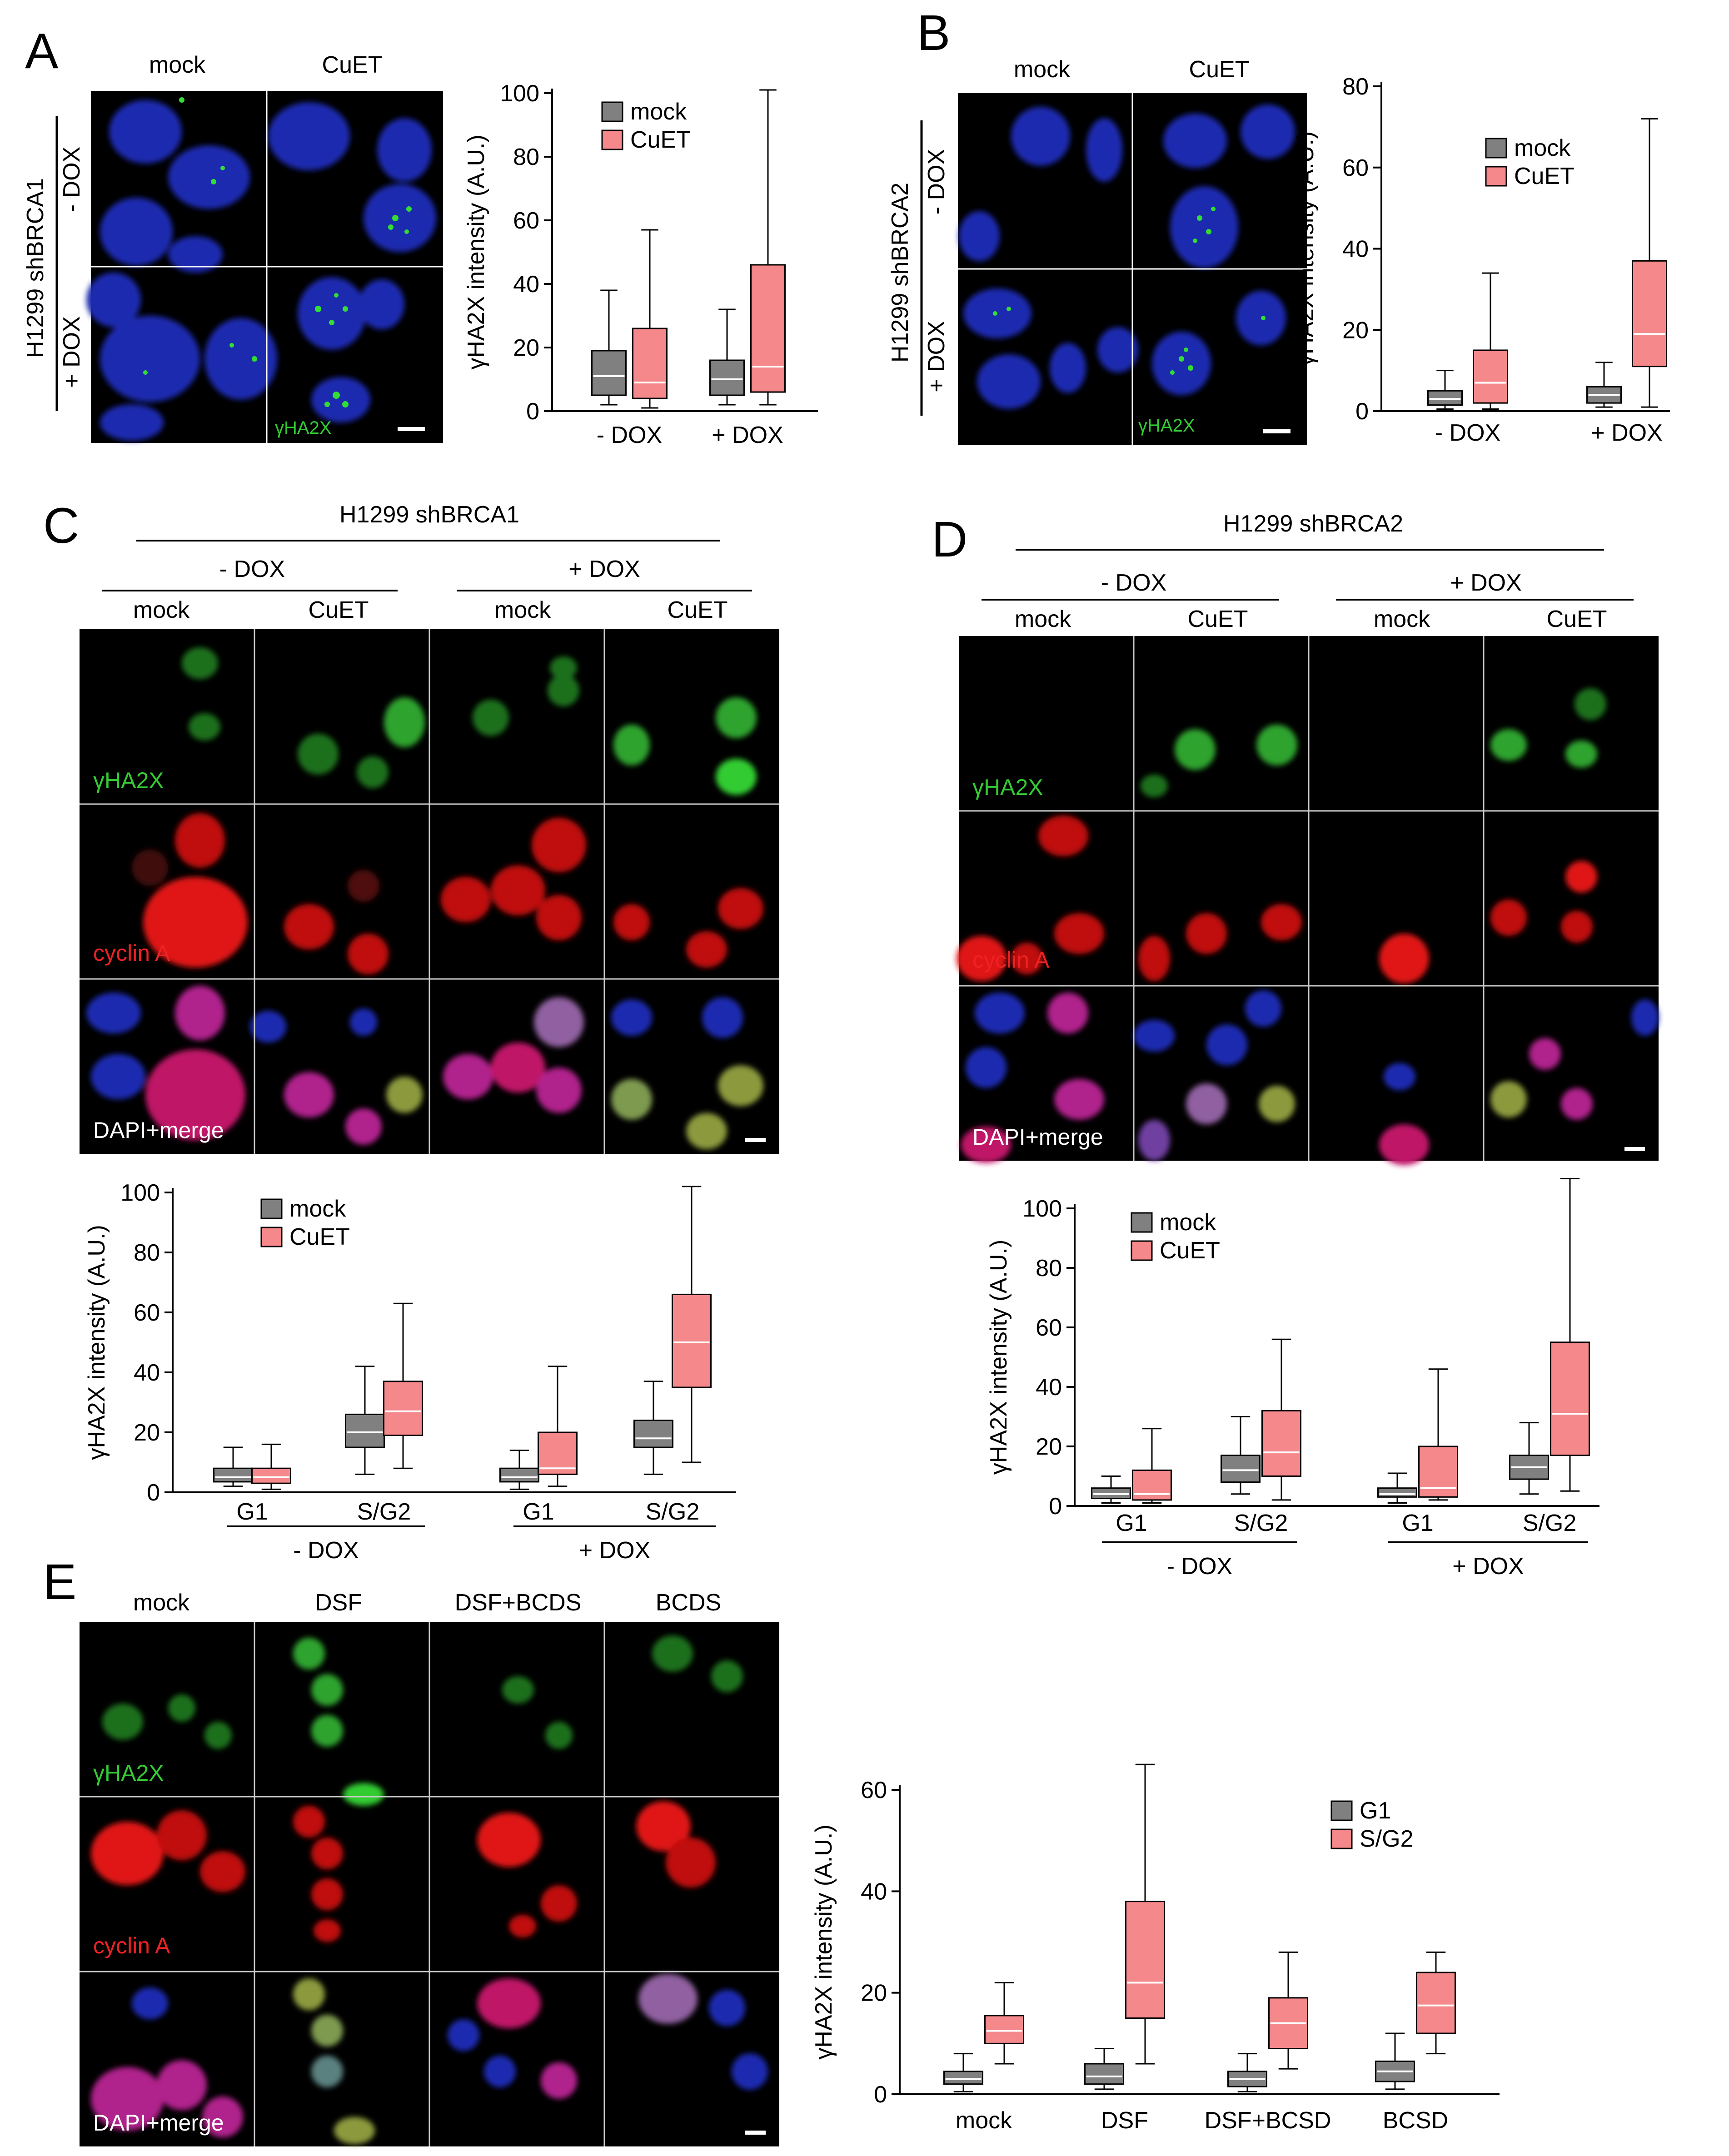 This screenshot has width=1729, height=2156. What do you see at coordinates (755, 1140) in the screenshot?
I see `panel-c-scale-bar` at bounding box center [755, 1140].